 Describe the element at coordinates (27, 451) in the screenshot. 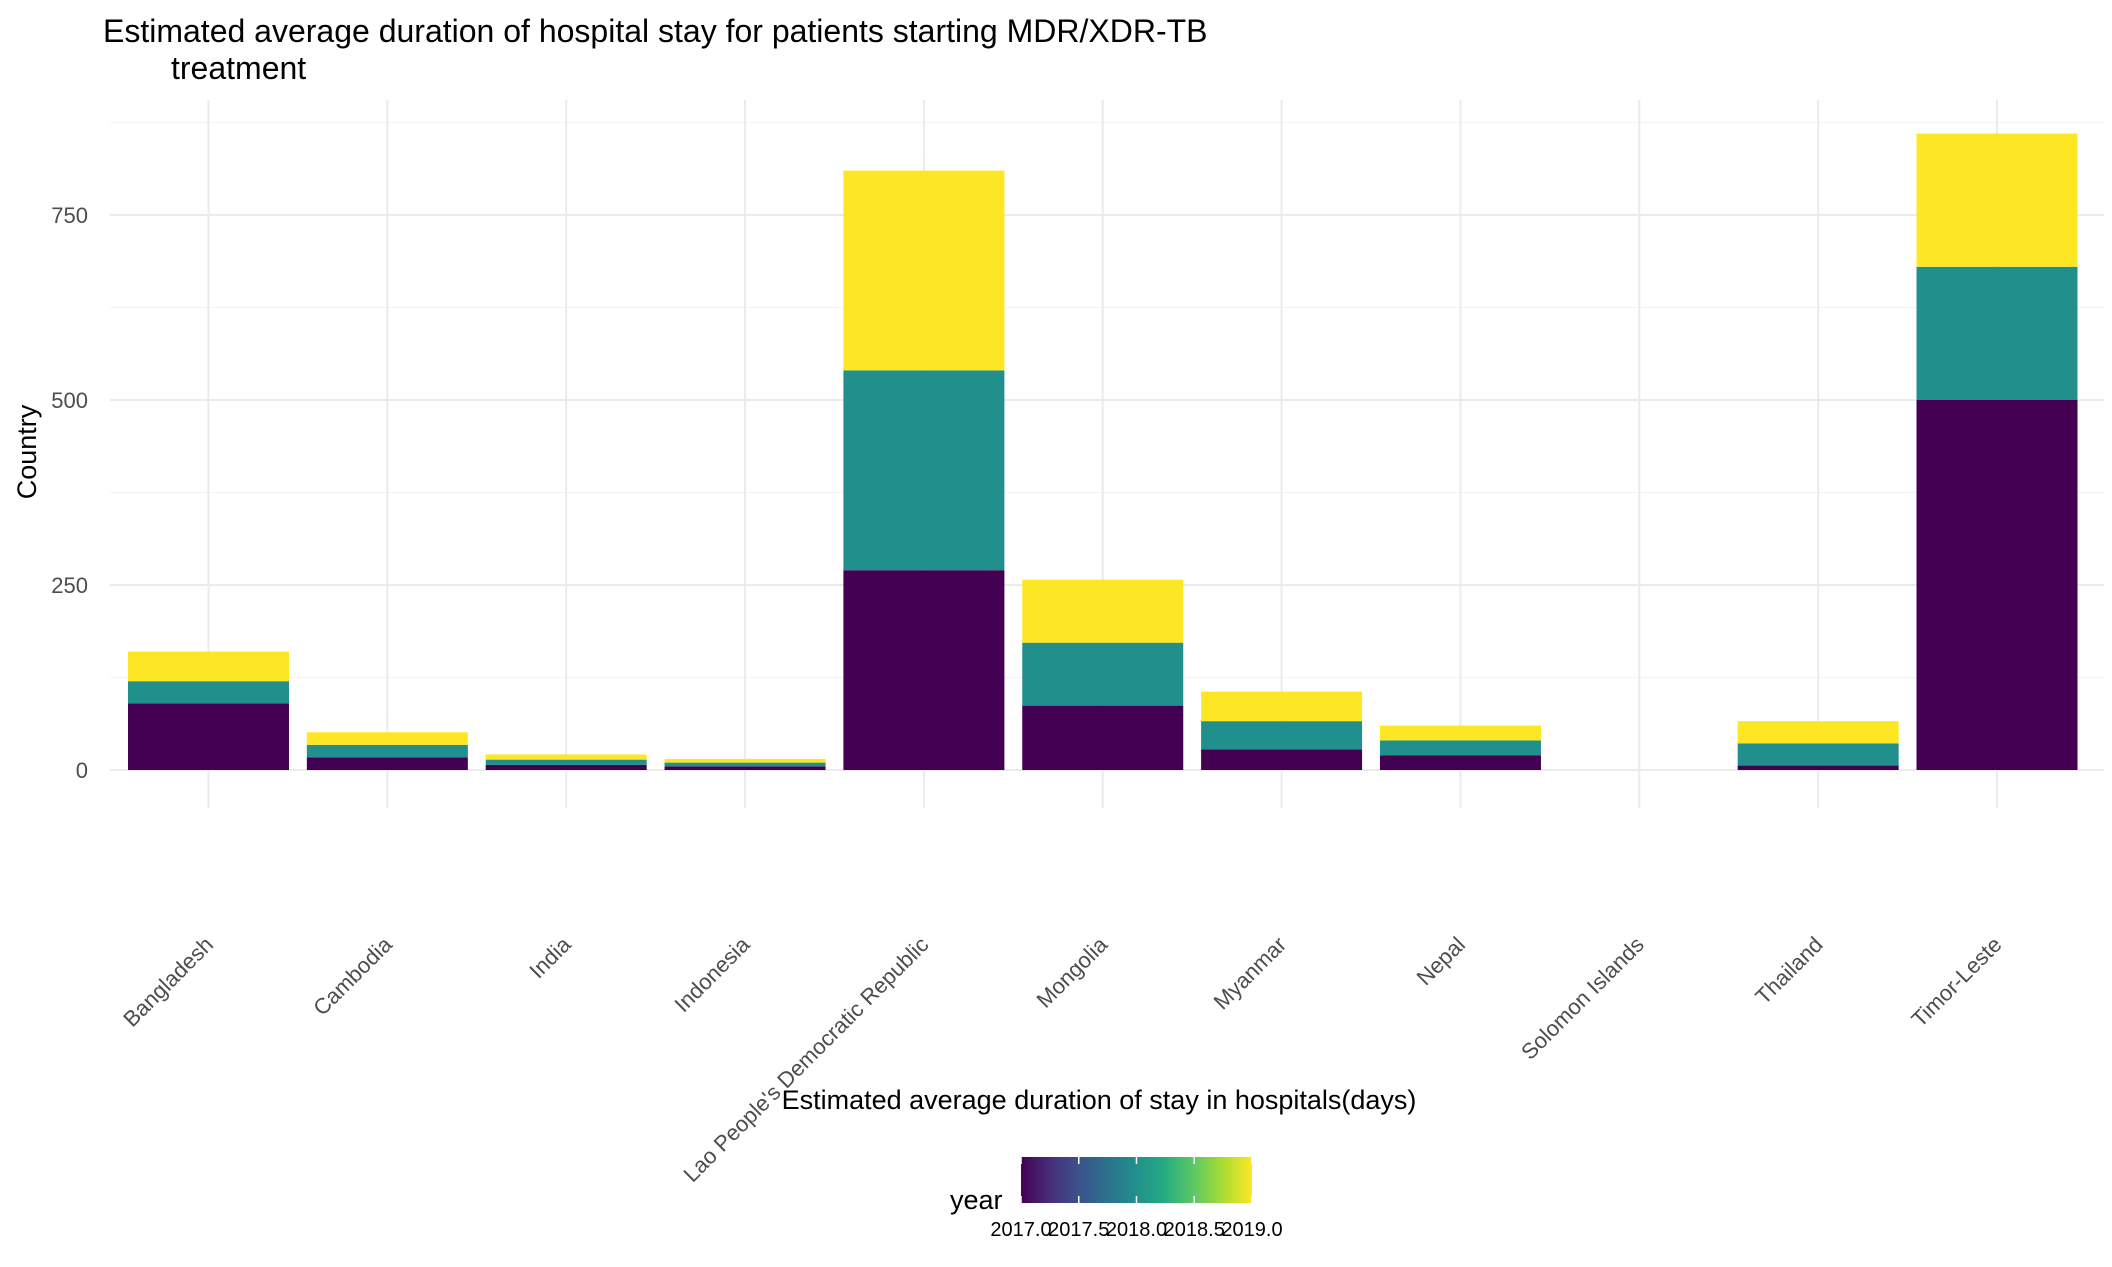

I see `y-axis-title: Country` at that location.